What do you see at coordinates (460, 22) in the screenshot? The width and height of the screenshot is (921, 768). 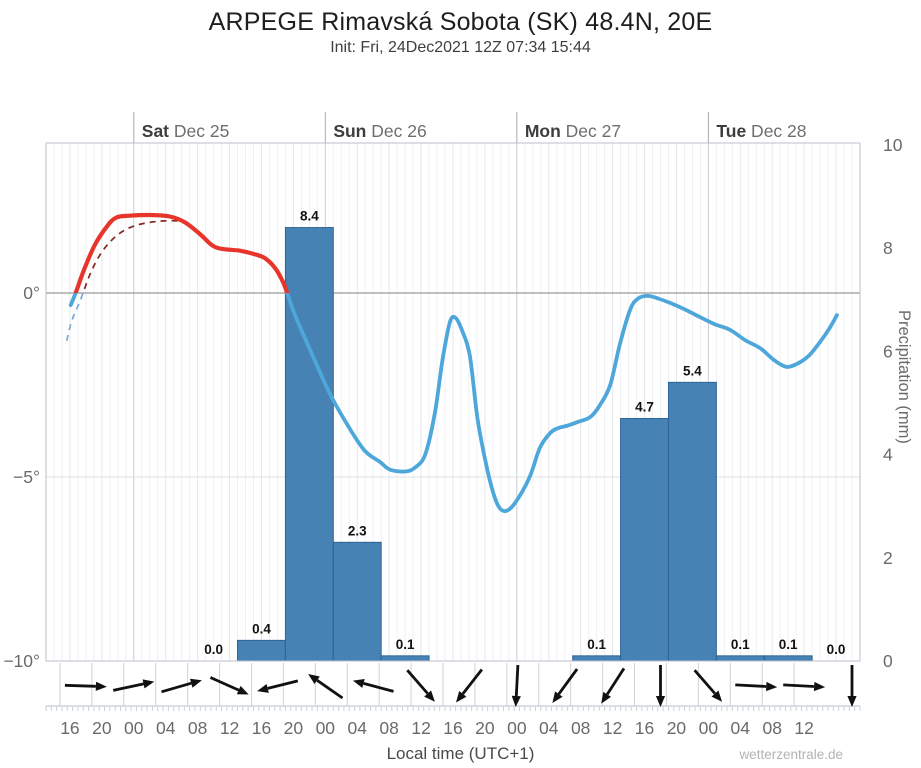 I see `chart-title: ARPEGE Rimavská Sobota (SK) 48.4N, 20E` at bounding box center [460, 22].